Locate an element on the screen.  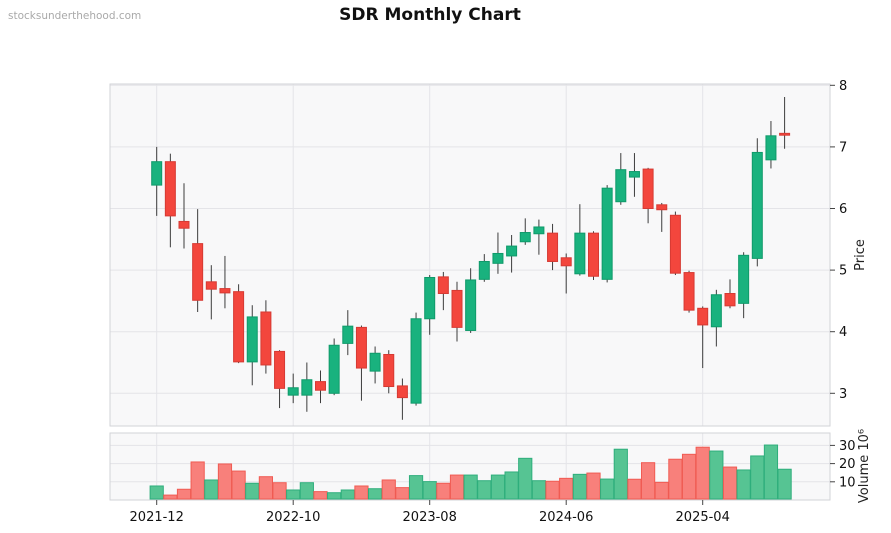
price-tick-label: 3 is located at coordinates (843, 394).